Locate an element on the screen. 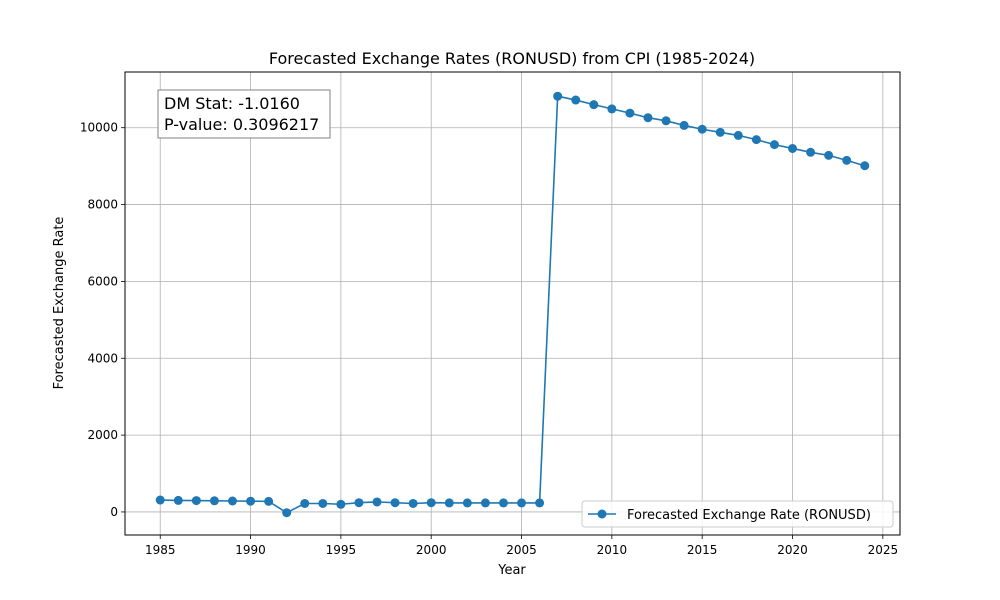  y-tick-label: 4000 is located at coordinates (102, 358).